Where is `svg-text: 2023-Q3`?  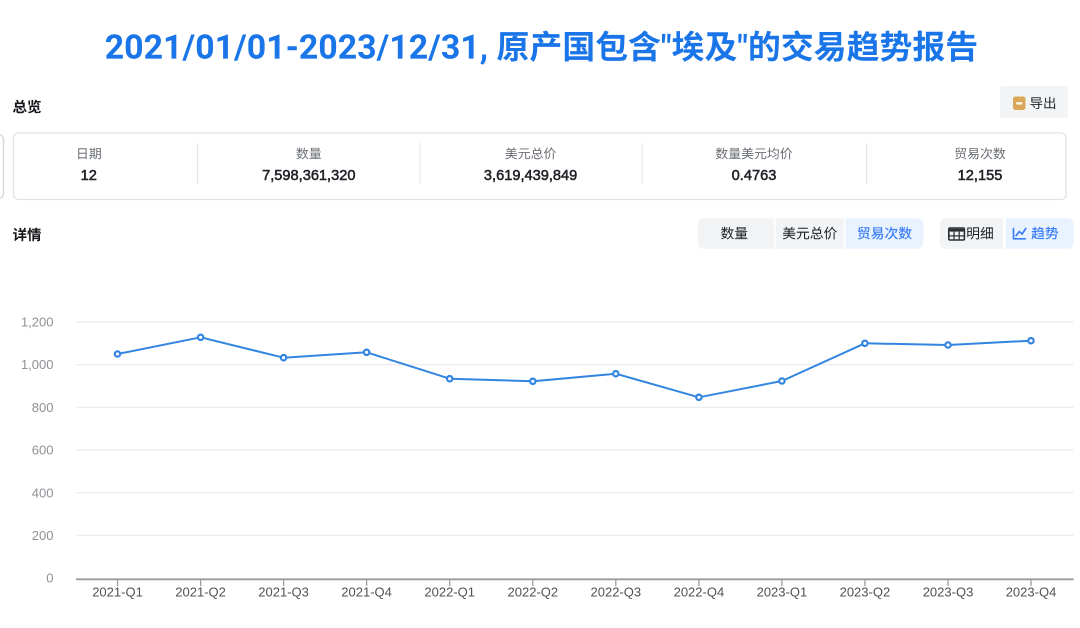 svg-text: 2023-Q3 is located at coordinates (948, 592).